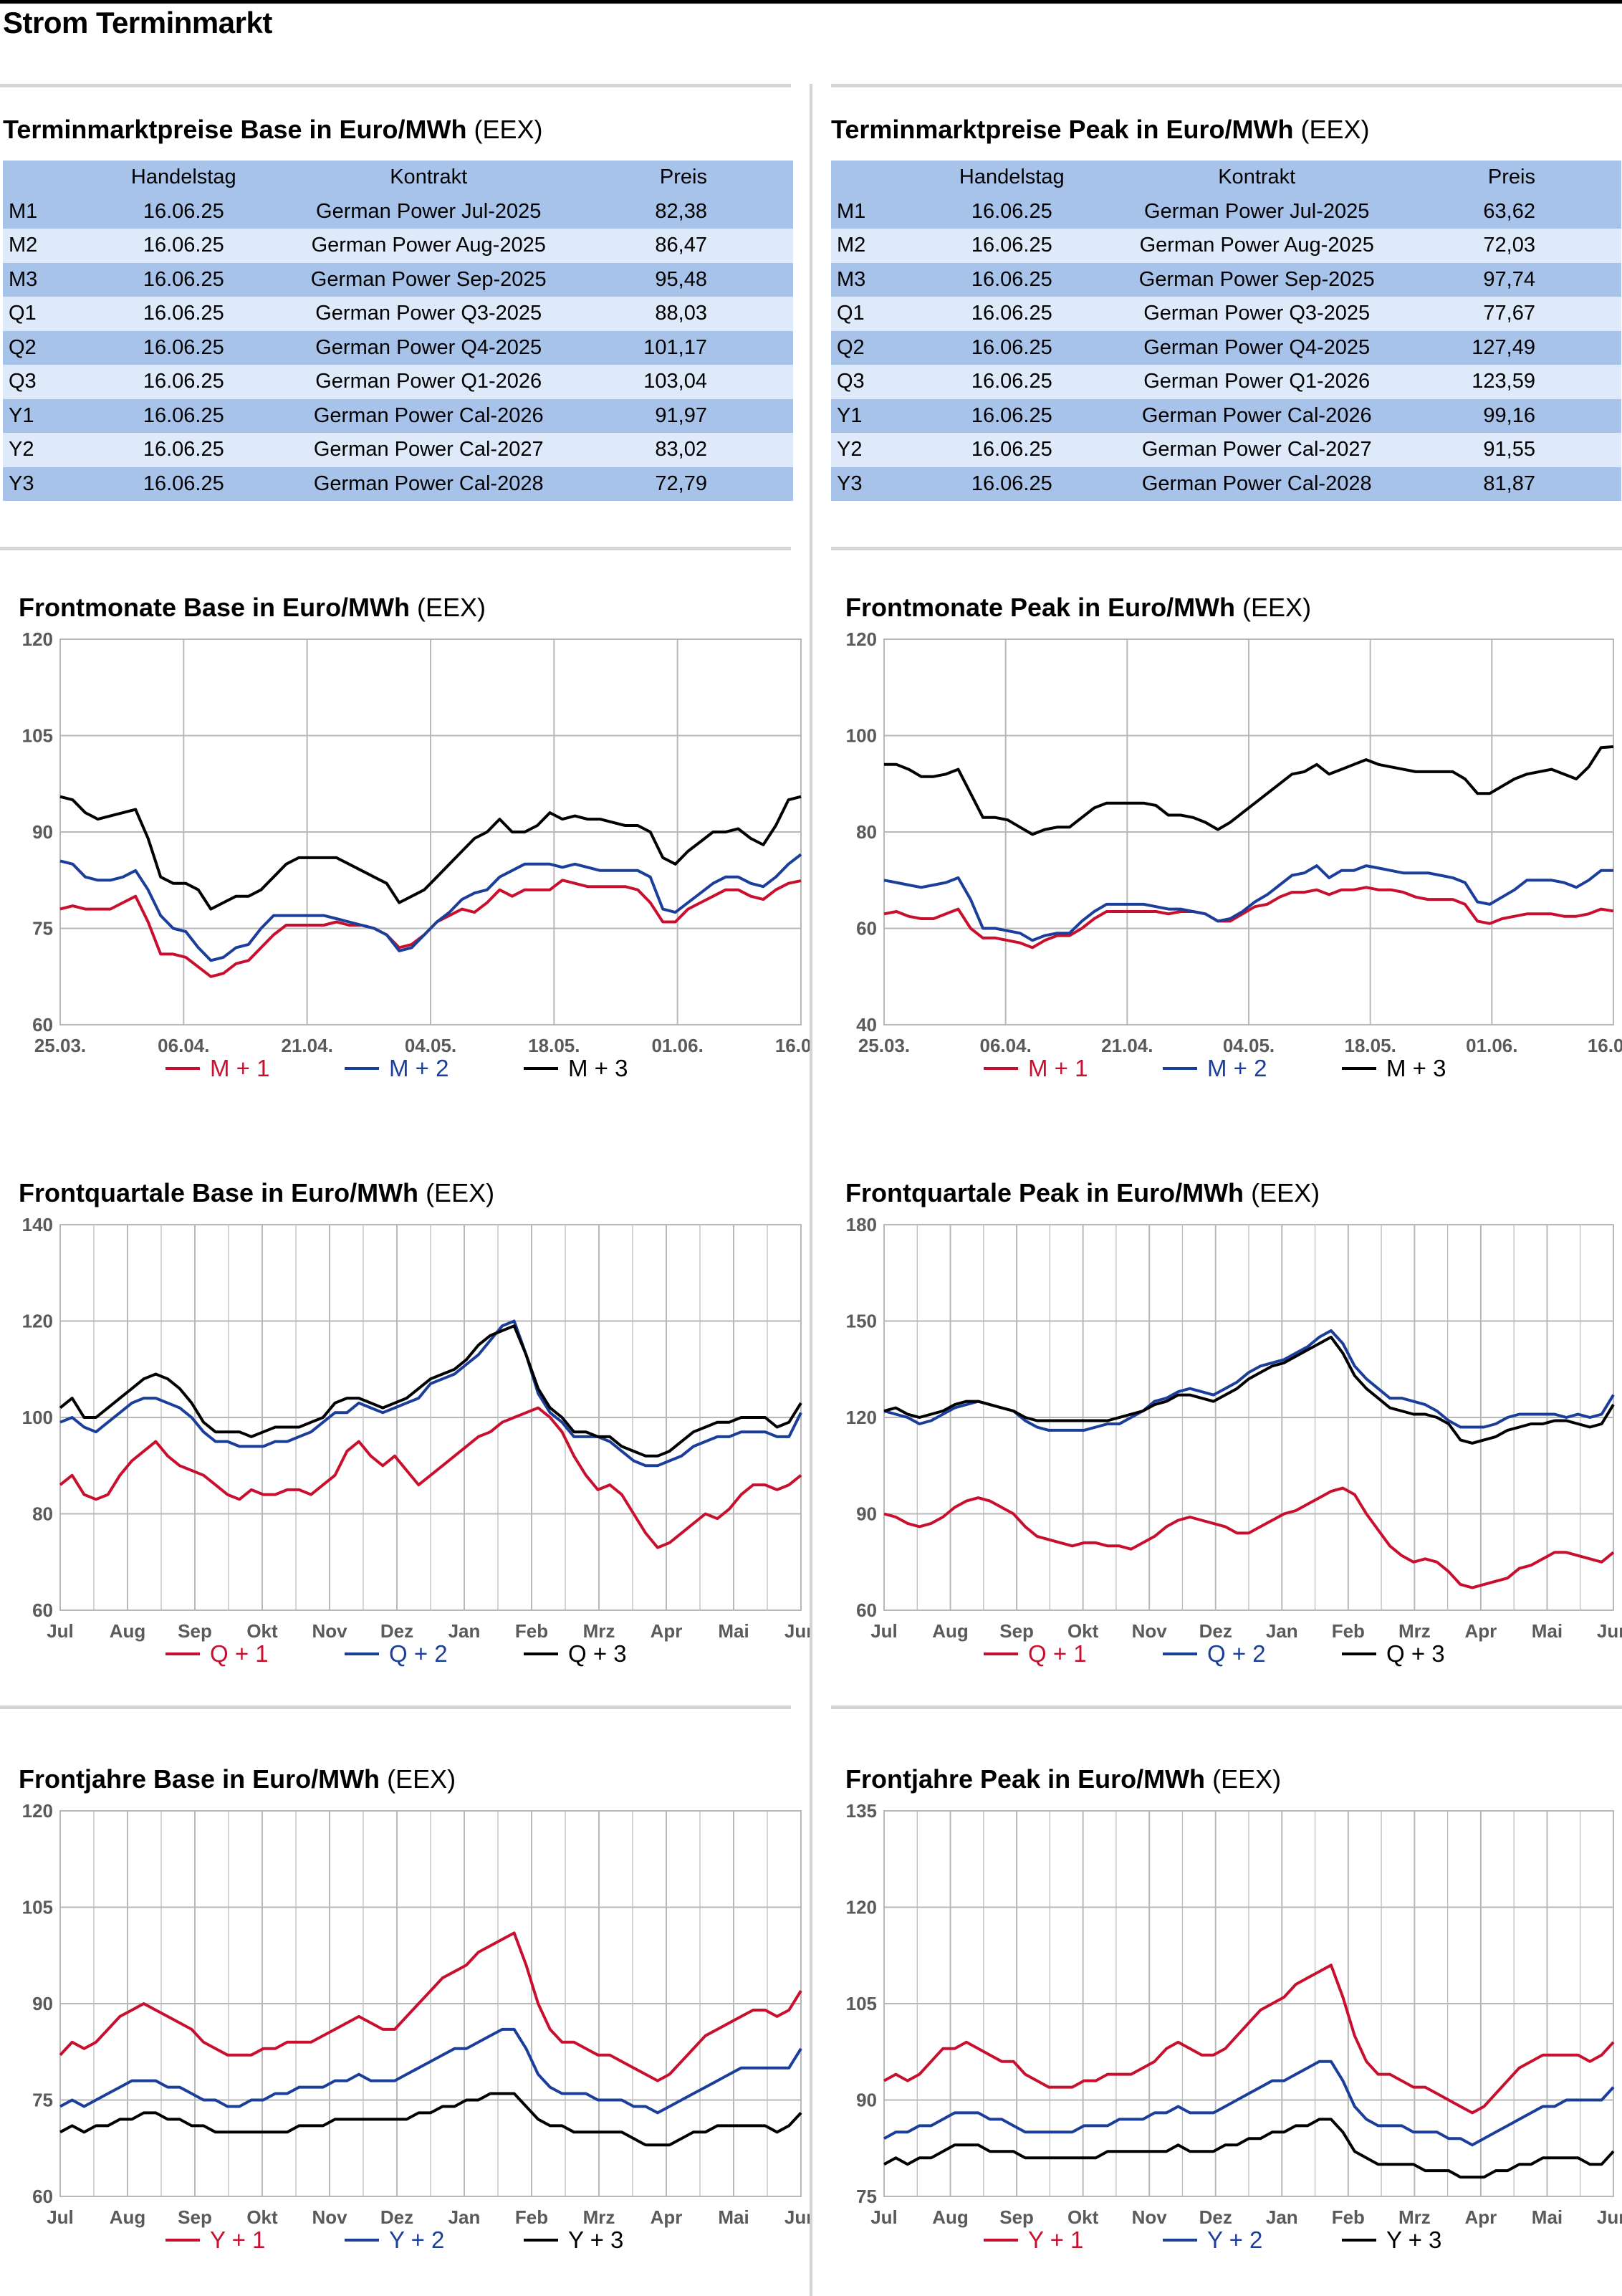 The height and width of the screenshot is (2296, 1622). Describe the element at coordinates (60, 1631) in the screenshot. I see `x-tick-label: Jul` at that location.